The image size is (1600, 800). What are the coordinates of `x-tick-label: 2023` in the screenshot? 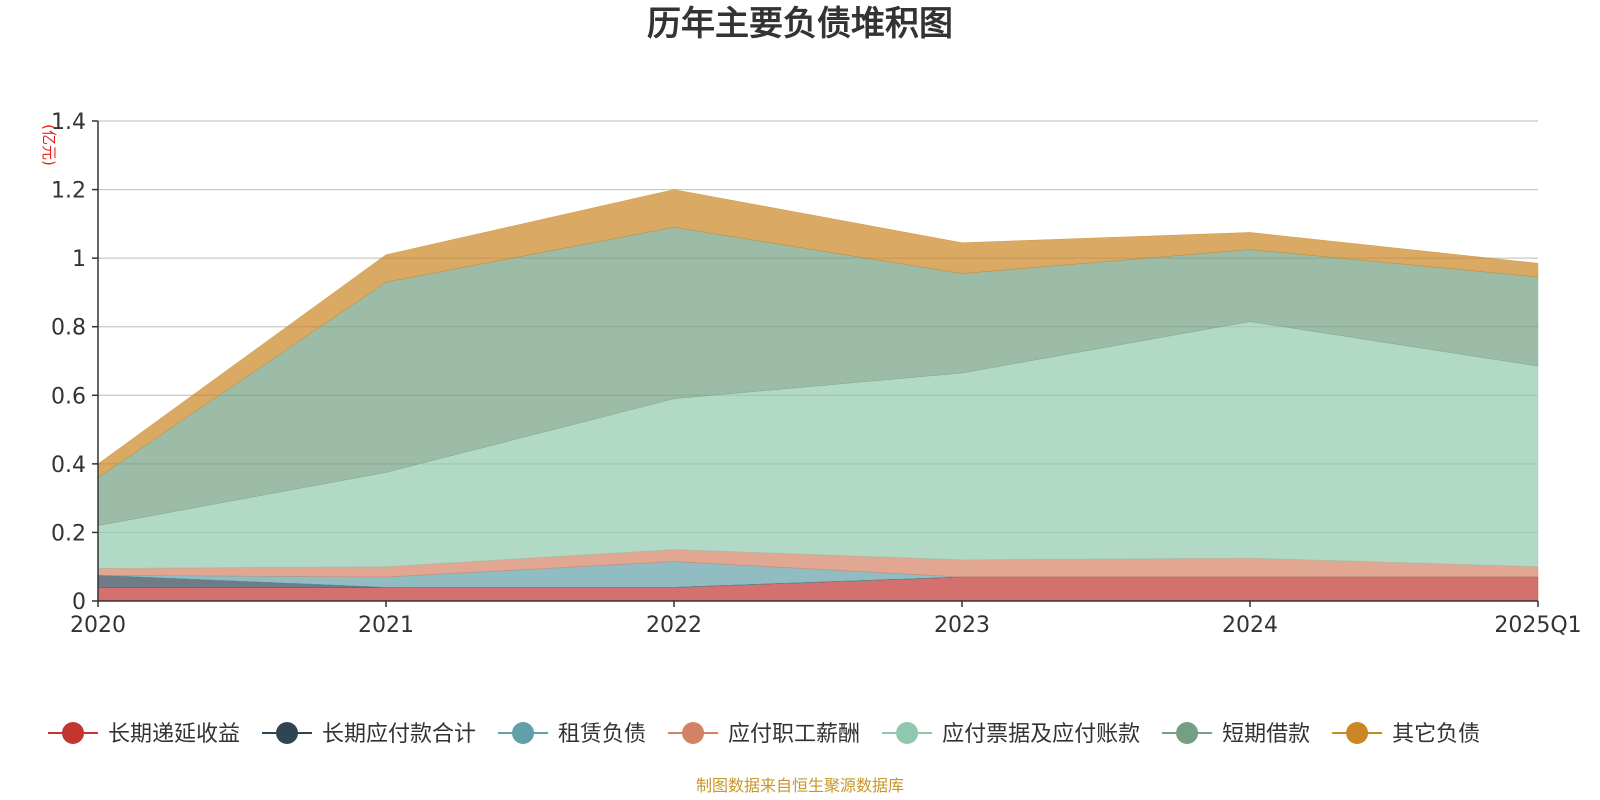 It's located at (962, 625).